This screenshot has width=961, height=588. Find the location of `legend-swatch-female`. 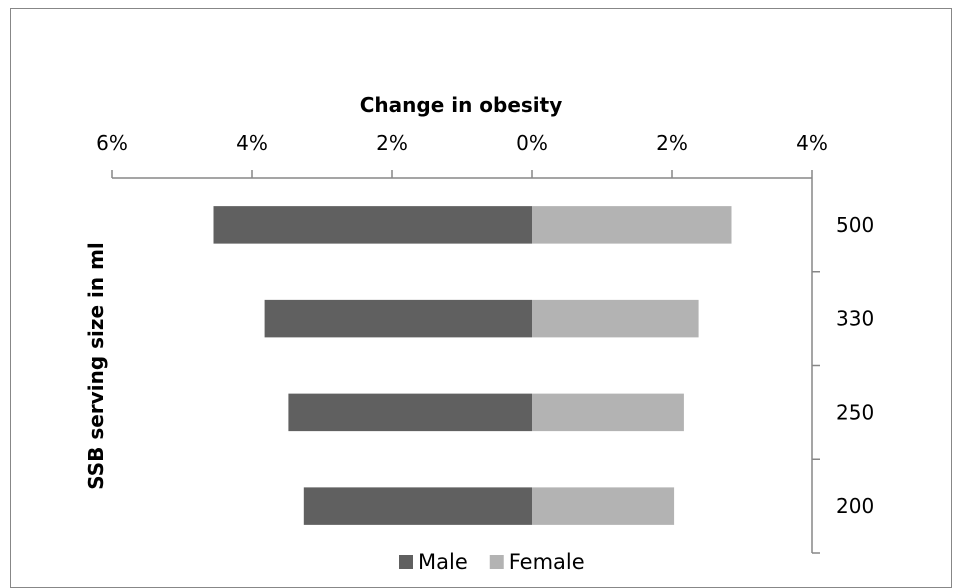

legend-swatch-female is located at coordinates (496, 562).